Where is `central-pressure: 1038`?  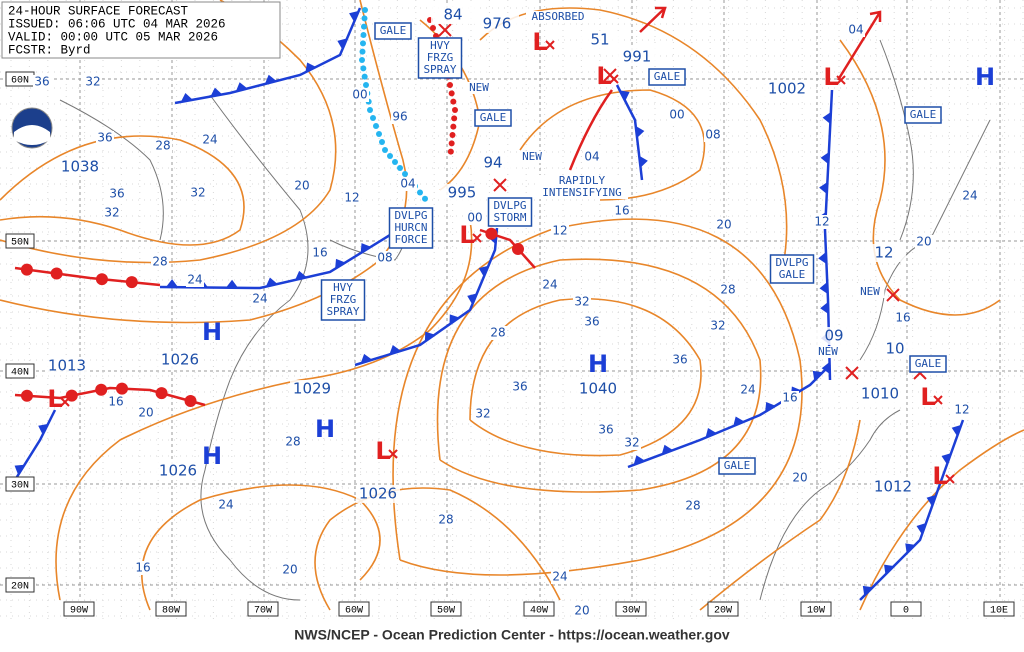 central-pressure: 1038 is located at coordinates (80, 167).